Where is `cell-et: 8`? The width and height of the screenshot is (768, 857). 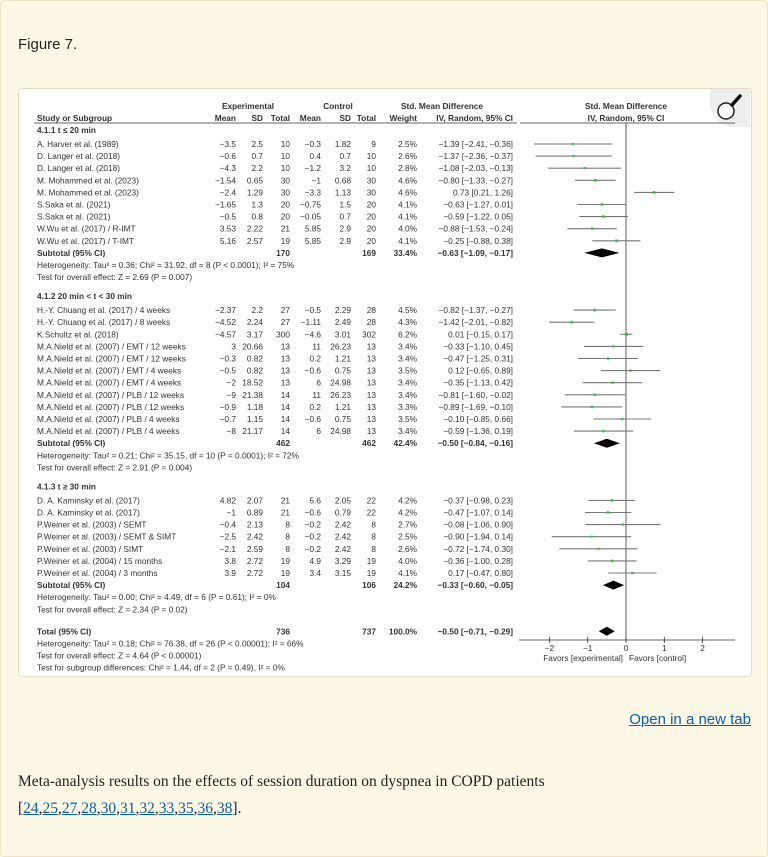
cell-et: 8 is located at coordinates (287, 537).